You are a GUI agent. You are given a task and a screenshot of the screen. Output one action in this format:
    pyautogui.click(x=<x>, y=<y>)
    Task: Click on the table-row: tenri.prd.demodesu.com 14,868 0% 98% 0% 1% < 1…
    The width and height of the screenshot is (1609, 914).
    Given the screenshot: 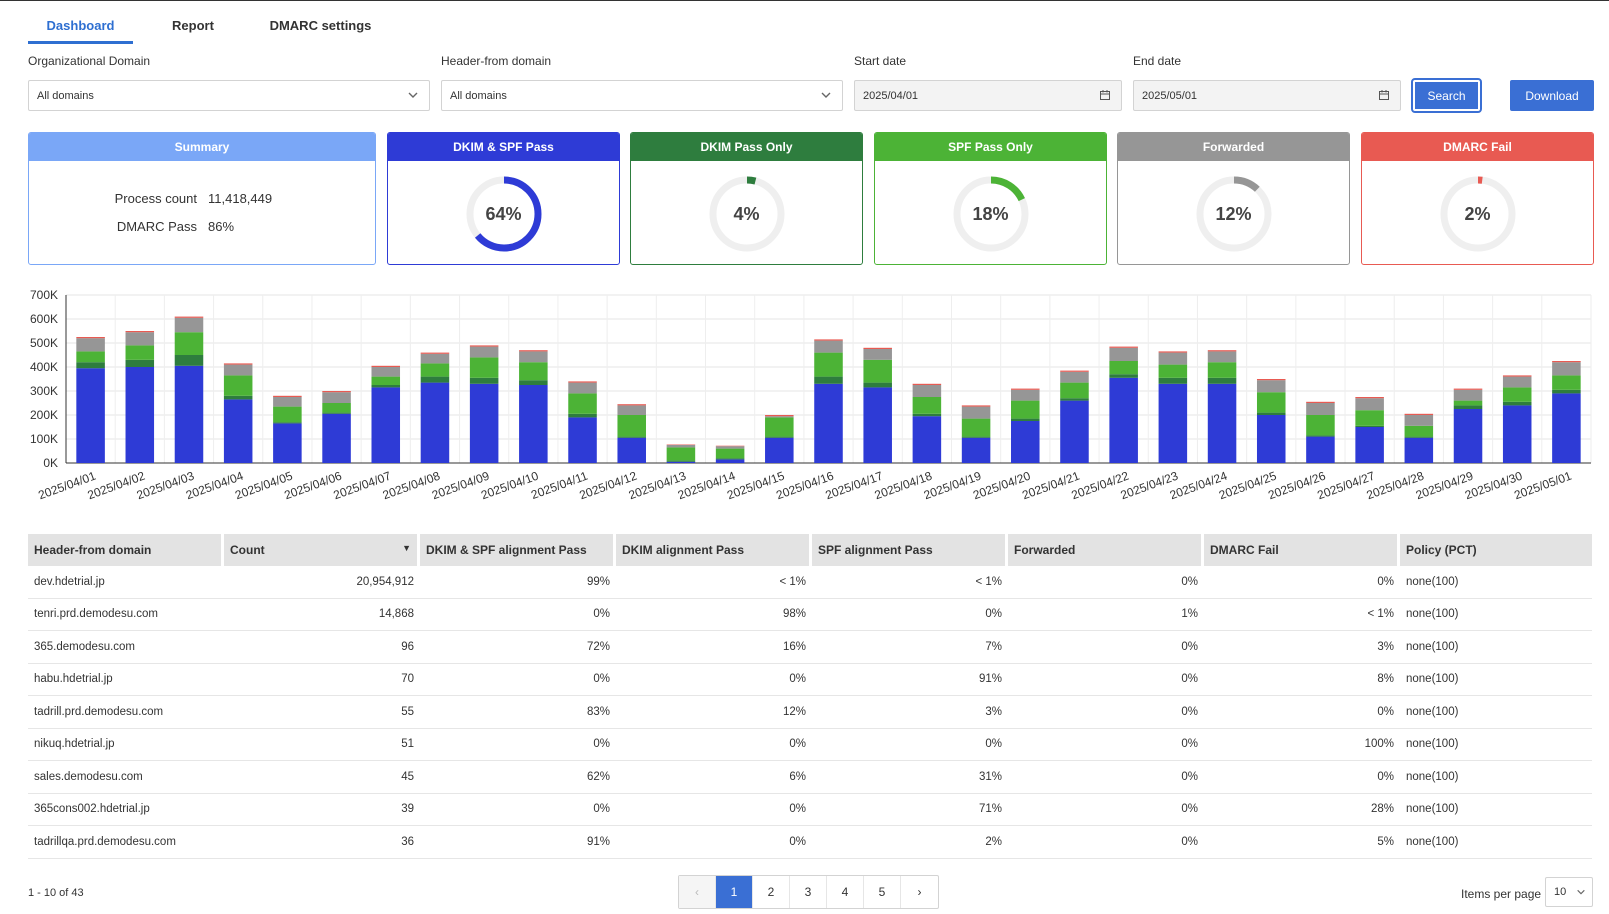 What is the action you would take?
    pyautogui.click(x=810, y=615)
    